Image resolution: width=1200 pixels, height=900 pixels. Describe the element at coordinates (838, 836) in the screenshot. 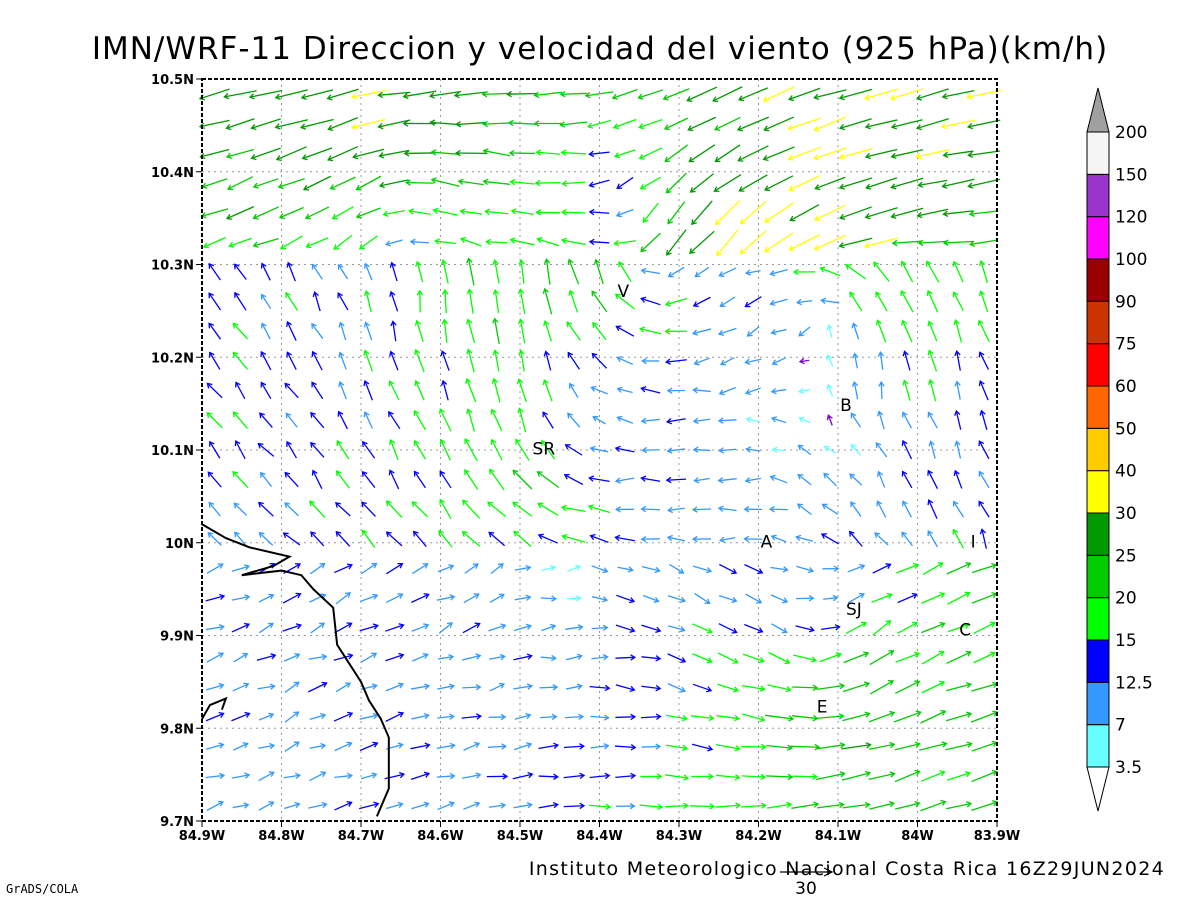

I see `x-tick-label: 84.1W` at that location.